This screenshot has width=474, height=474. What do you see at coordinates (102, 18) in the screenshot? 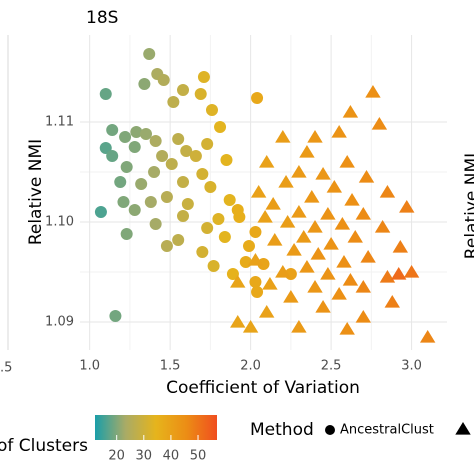
I see `chart-title: 18S` at bounding box center [102, 18].